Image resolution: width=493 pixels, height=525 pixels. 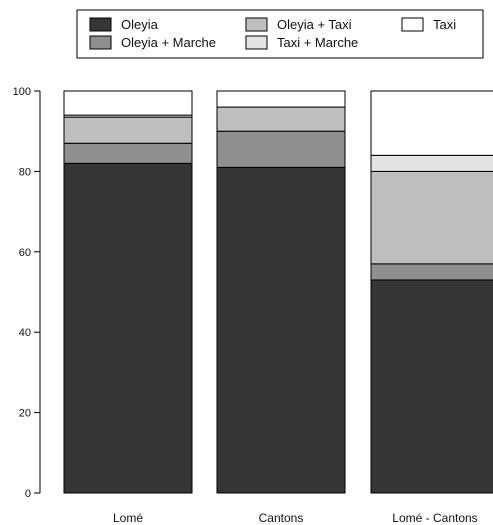 I want to click on legend-item: Oleyia + Marche, so click(x=152, y=42).